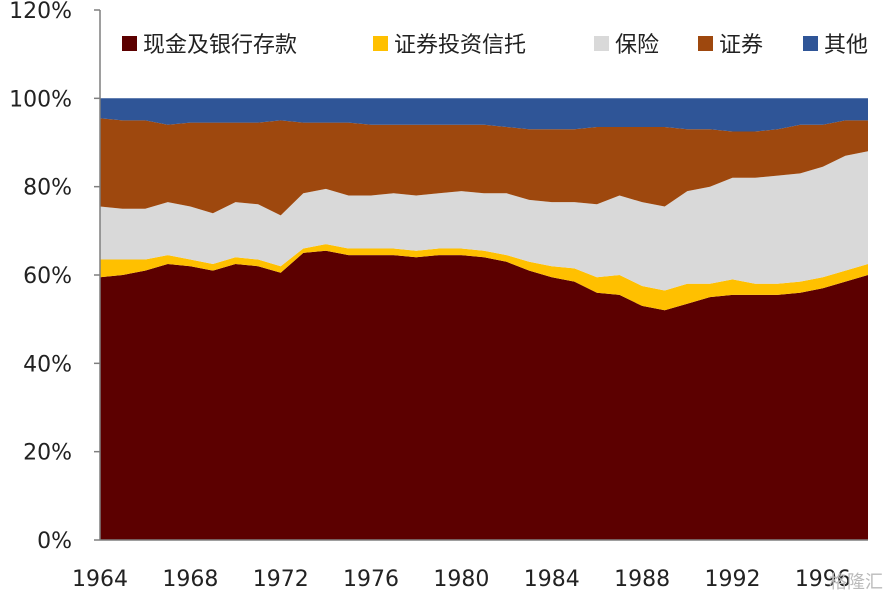 The width and height of the screenshot is (893, 602). What do you see at coordinates (47, 364) in the screenshot?
I see `y-tick-label: 40%` at bounding box center [47, 364].